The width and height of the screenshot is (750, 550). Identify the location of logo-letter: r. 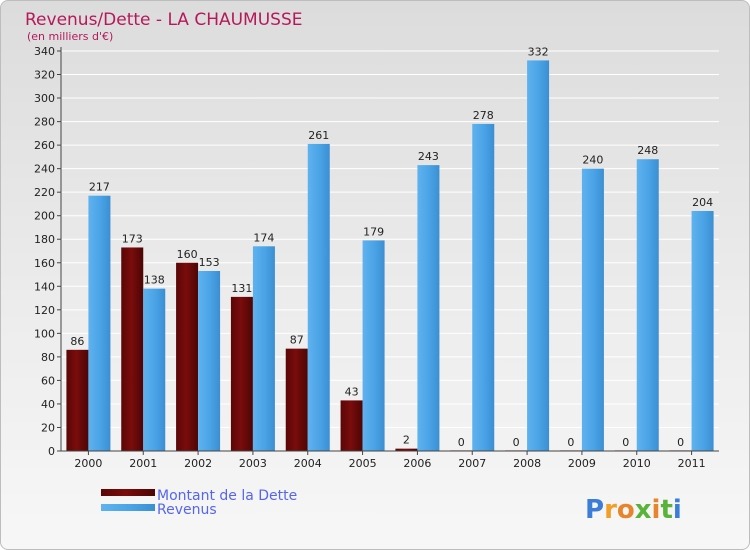
(610, 510).